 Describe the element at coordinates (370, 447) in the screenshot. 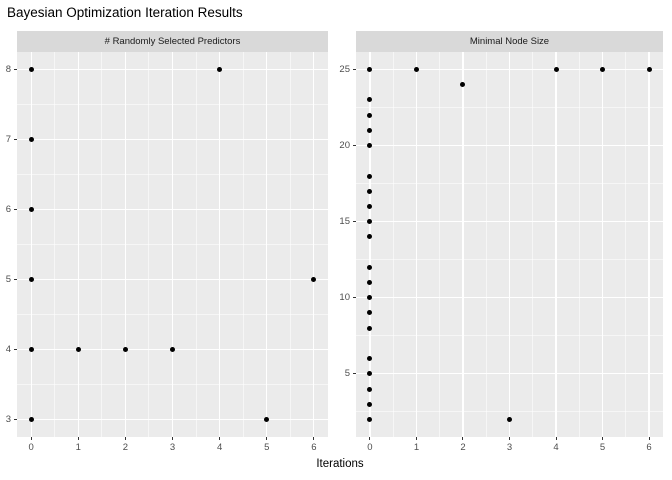

I see `x-axis-tick-label: 0` at that location.